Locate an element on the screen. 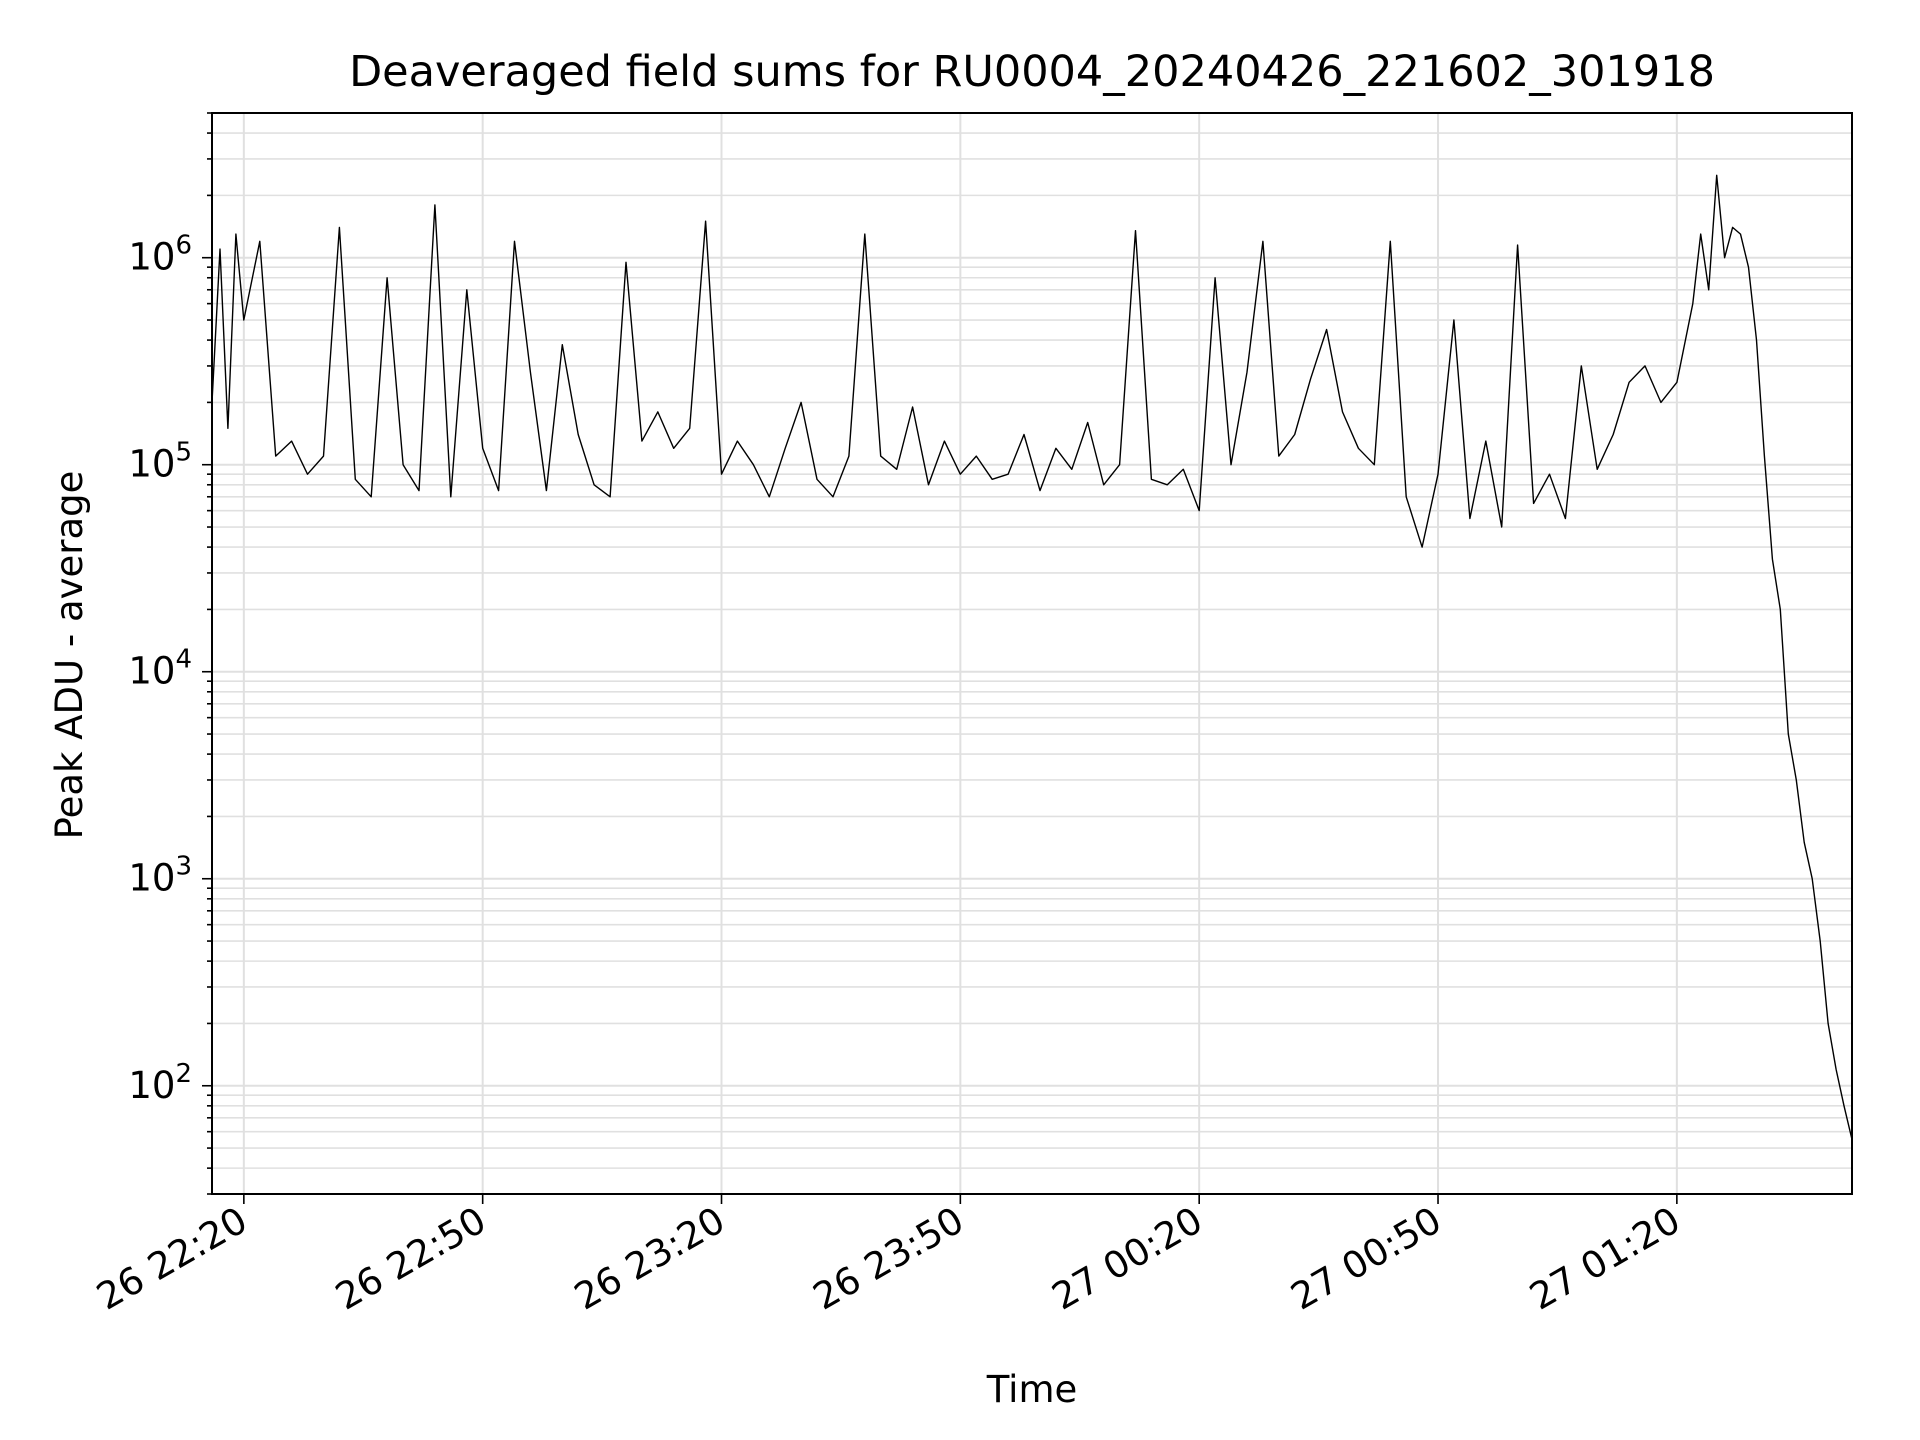 This screenshot has height=1440, width=1920. x-tick-label: 27 00:20 is located at coordinates (1127, 1259).